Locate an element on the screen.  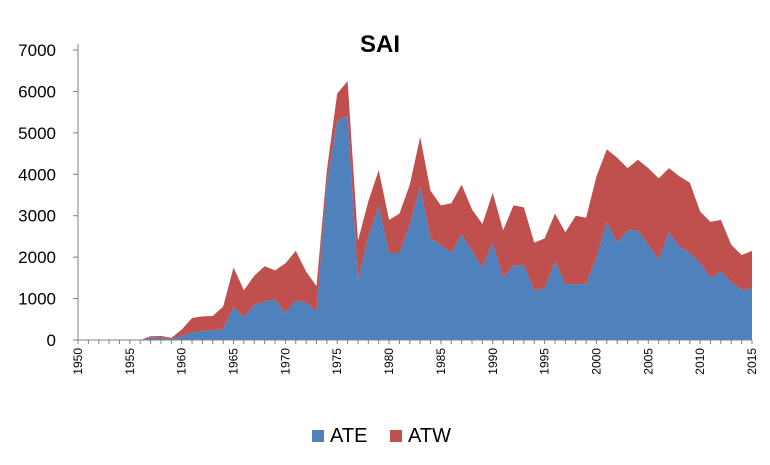
chart-title: SAI is located at coordinates (380, 44).